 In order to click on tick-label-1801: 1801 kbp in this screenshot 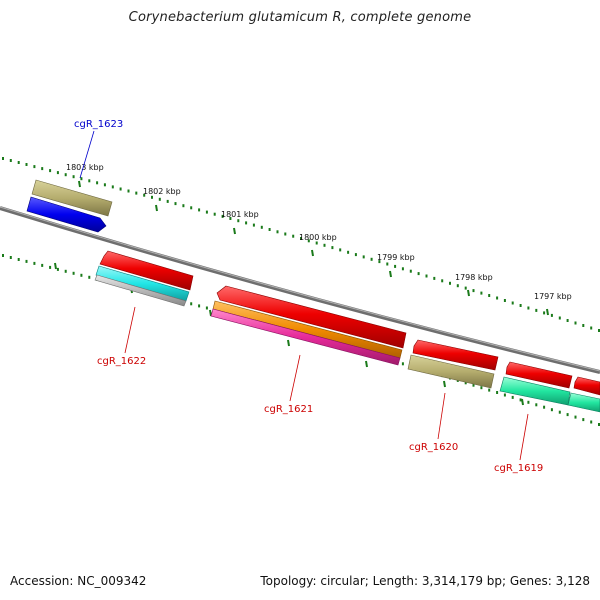, I will do `click(240, 214)`.